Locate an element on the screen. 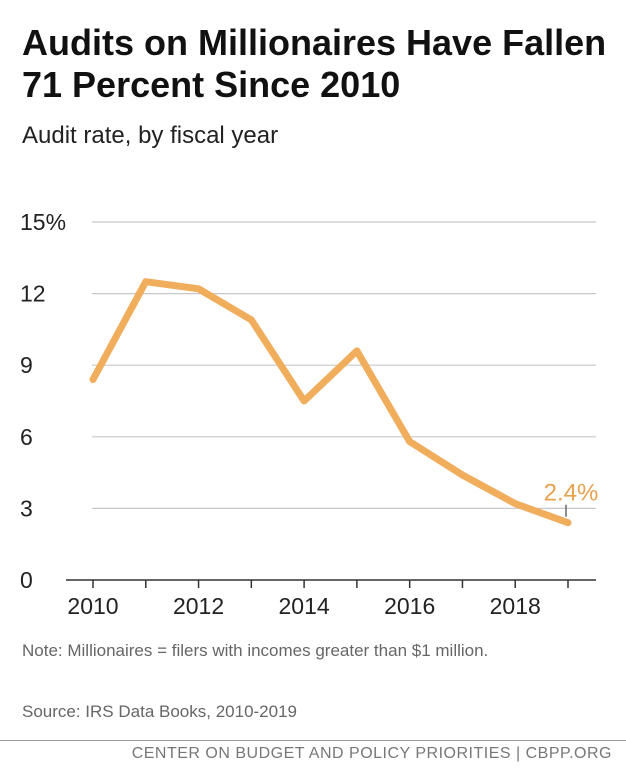 The width and height of the screenshot is (626, 768). x-tick-label: 2014 is located at coordinates (304, 606).